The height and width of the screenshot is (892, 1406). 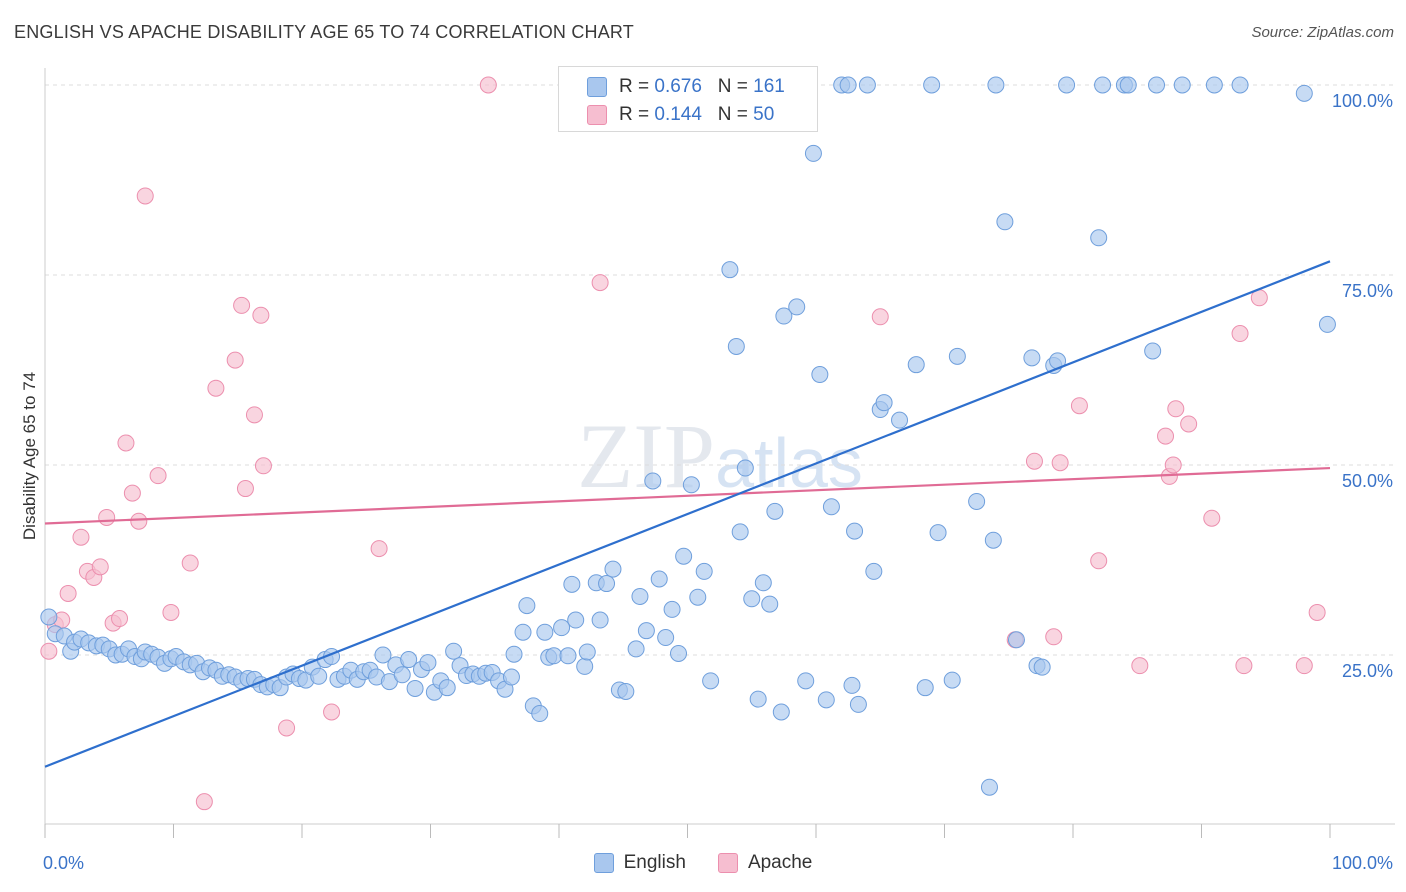 What do you see at coordinates (1367, 481) in the screenshot?
I see `y-tick-label: 50.0%` at bounding box center [1367, 481].